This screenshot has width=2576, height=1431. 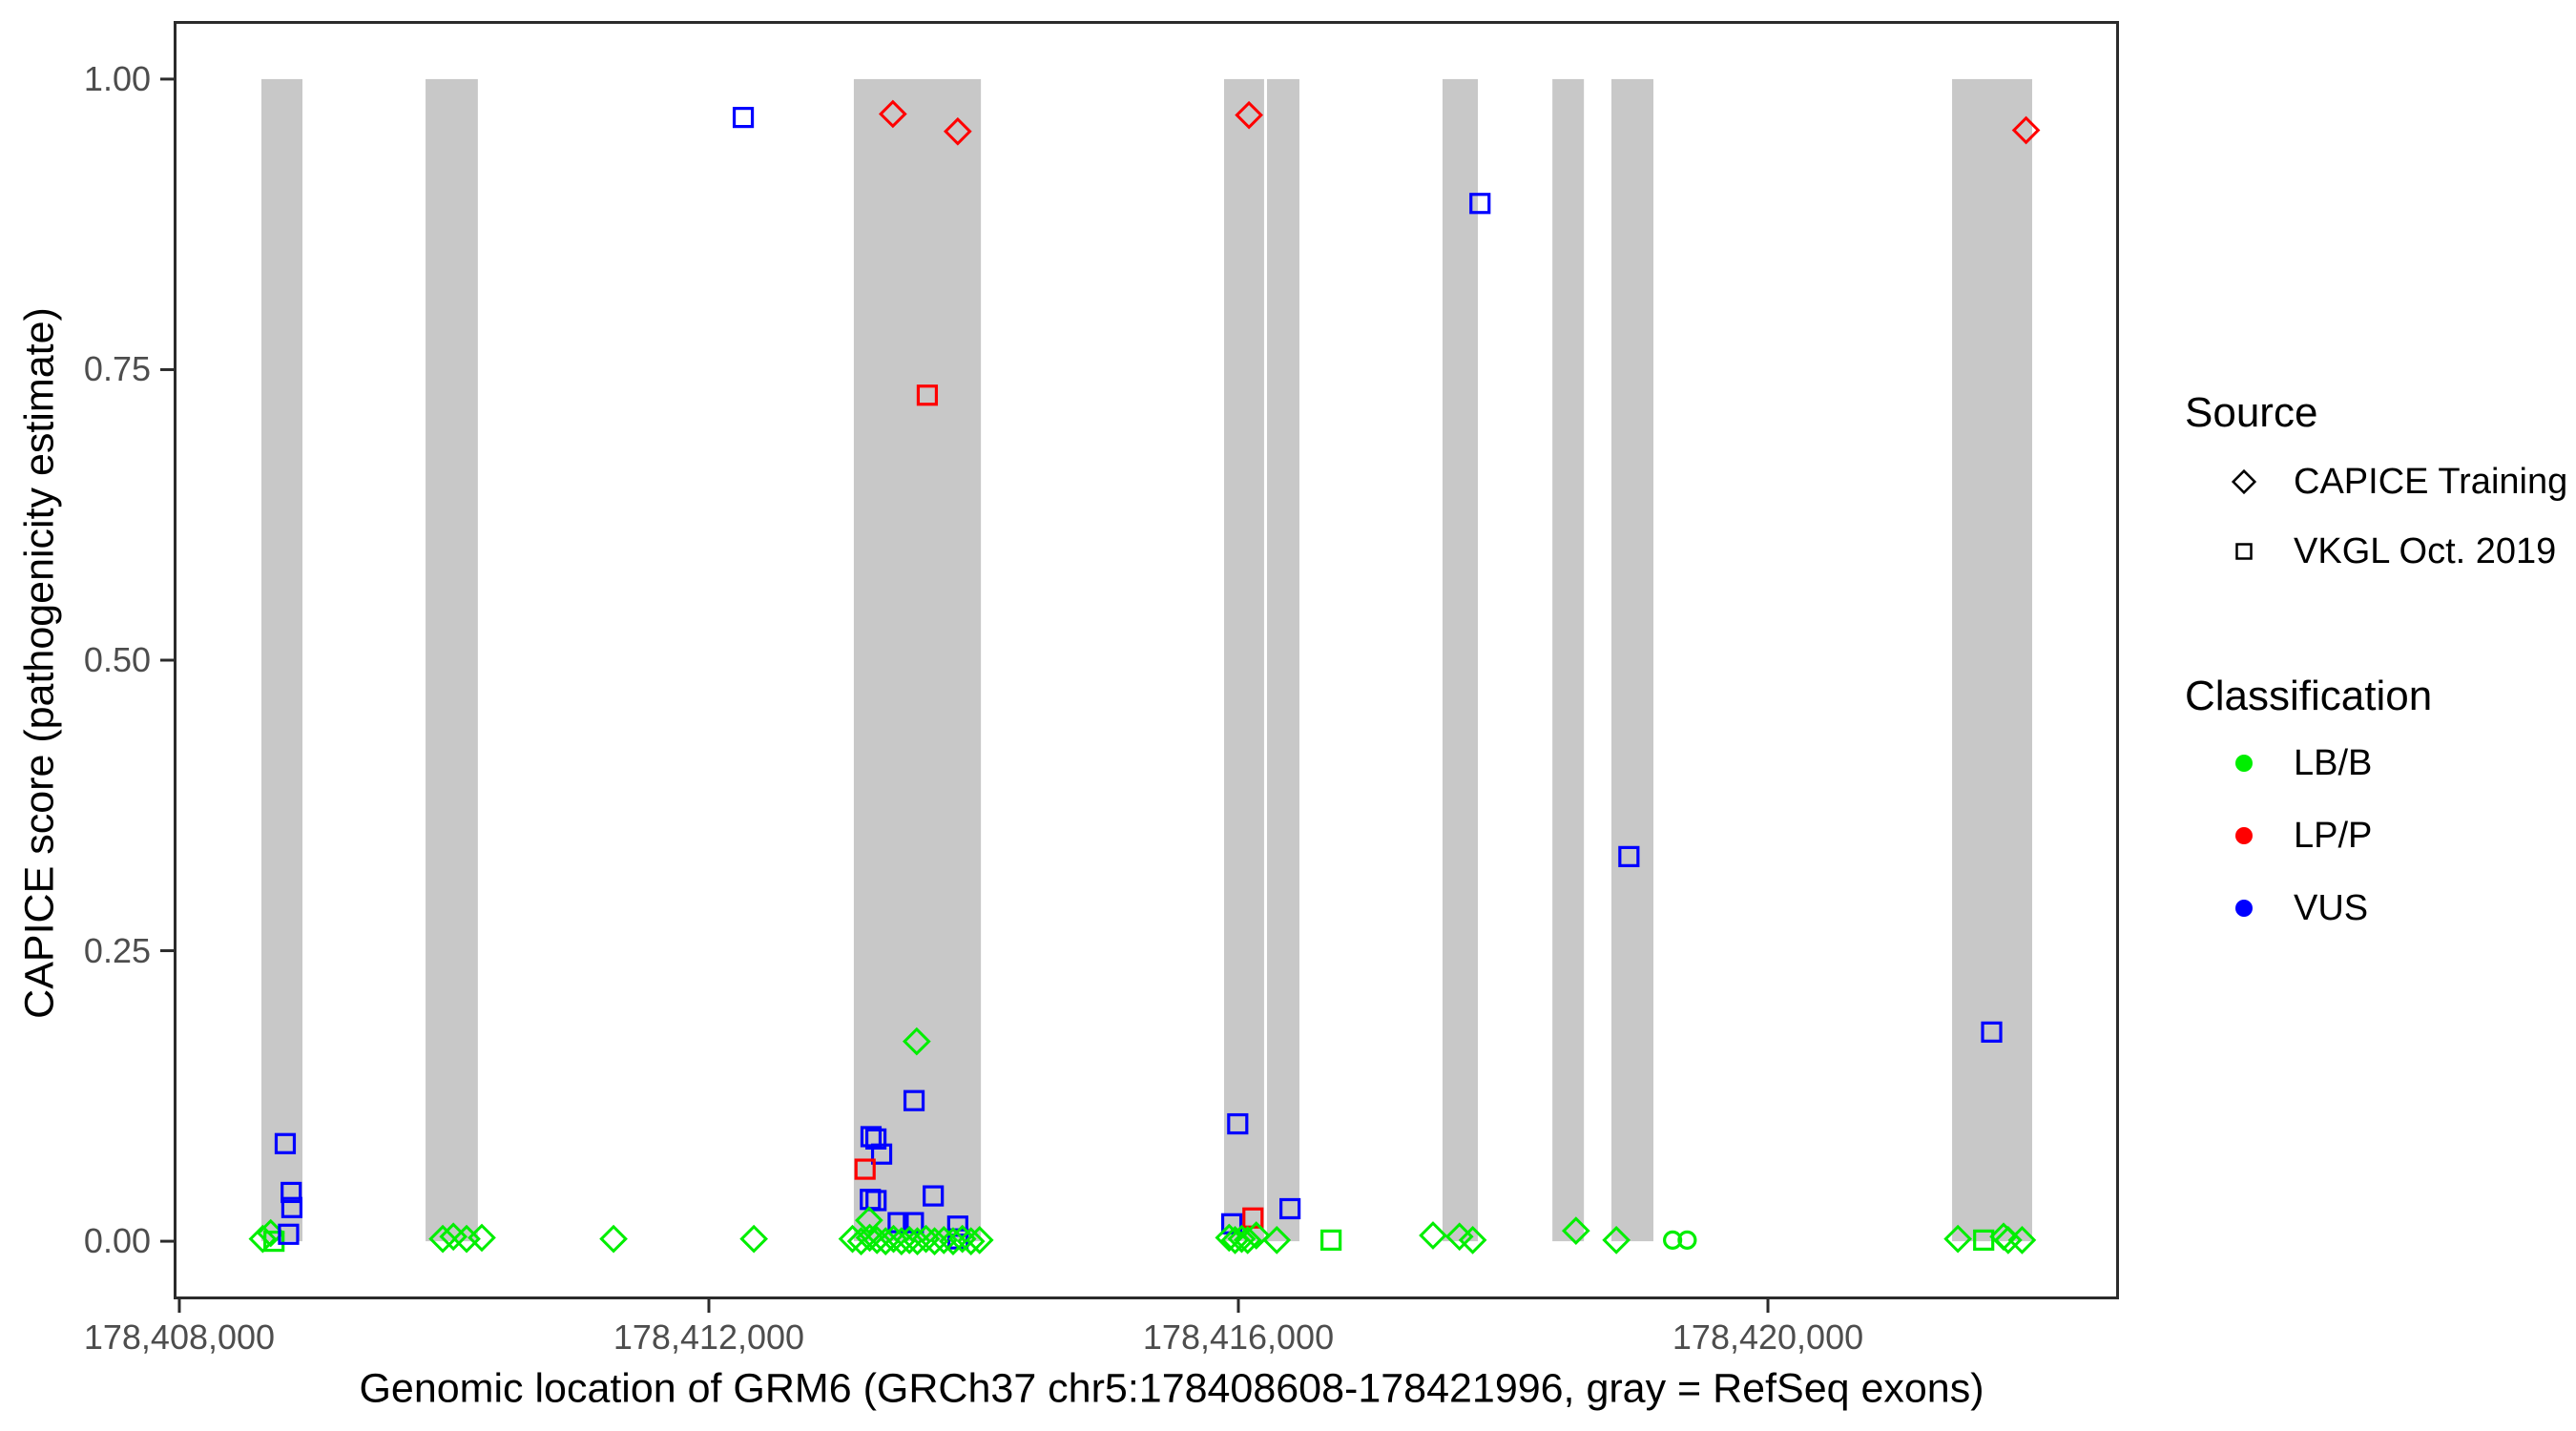 I want to click on y-tick-label: 0.25, so click(x=117, y=950).